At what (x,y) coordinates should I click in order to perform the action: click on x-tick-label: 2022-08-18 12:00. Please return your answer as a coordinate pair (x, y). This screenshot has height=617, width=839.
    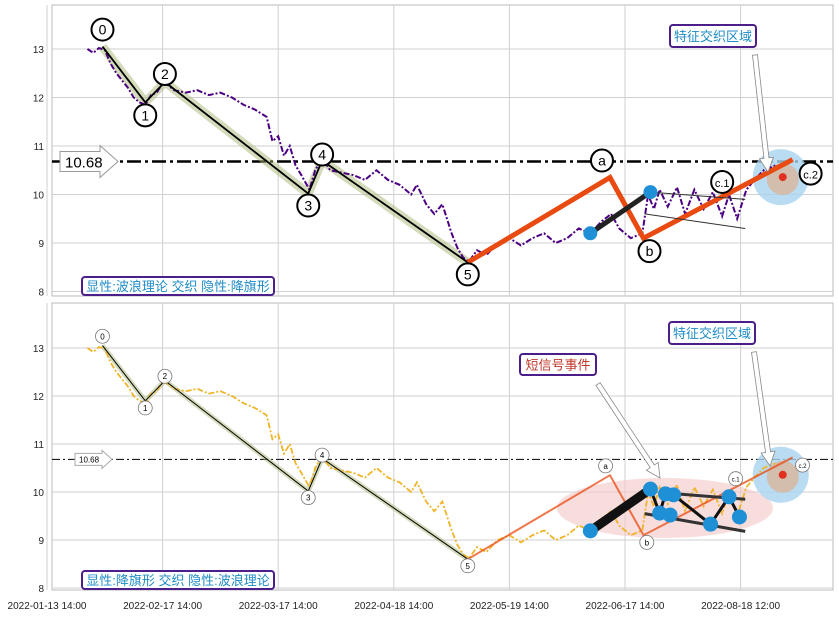
    Looking at the image, I should click on (740, 606).